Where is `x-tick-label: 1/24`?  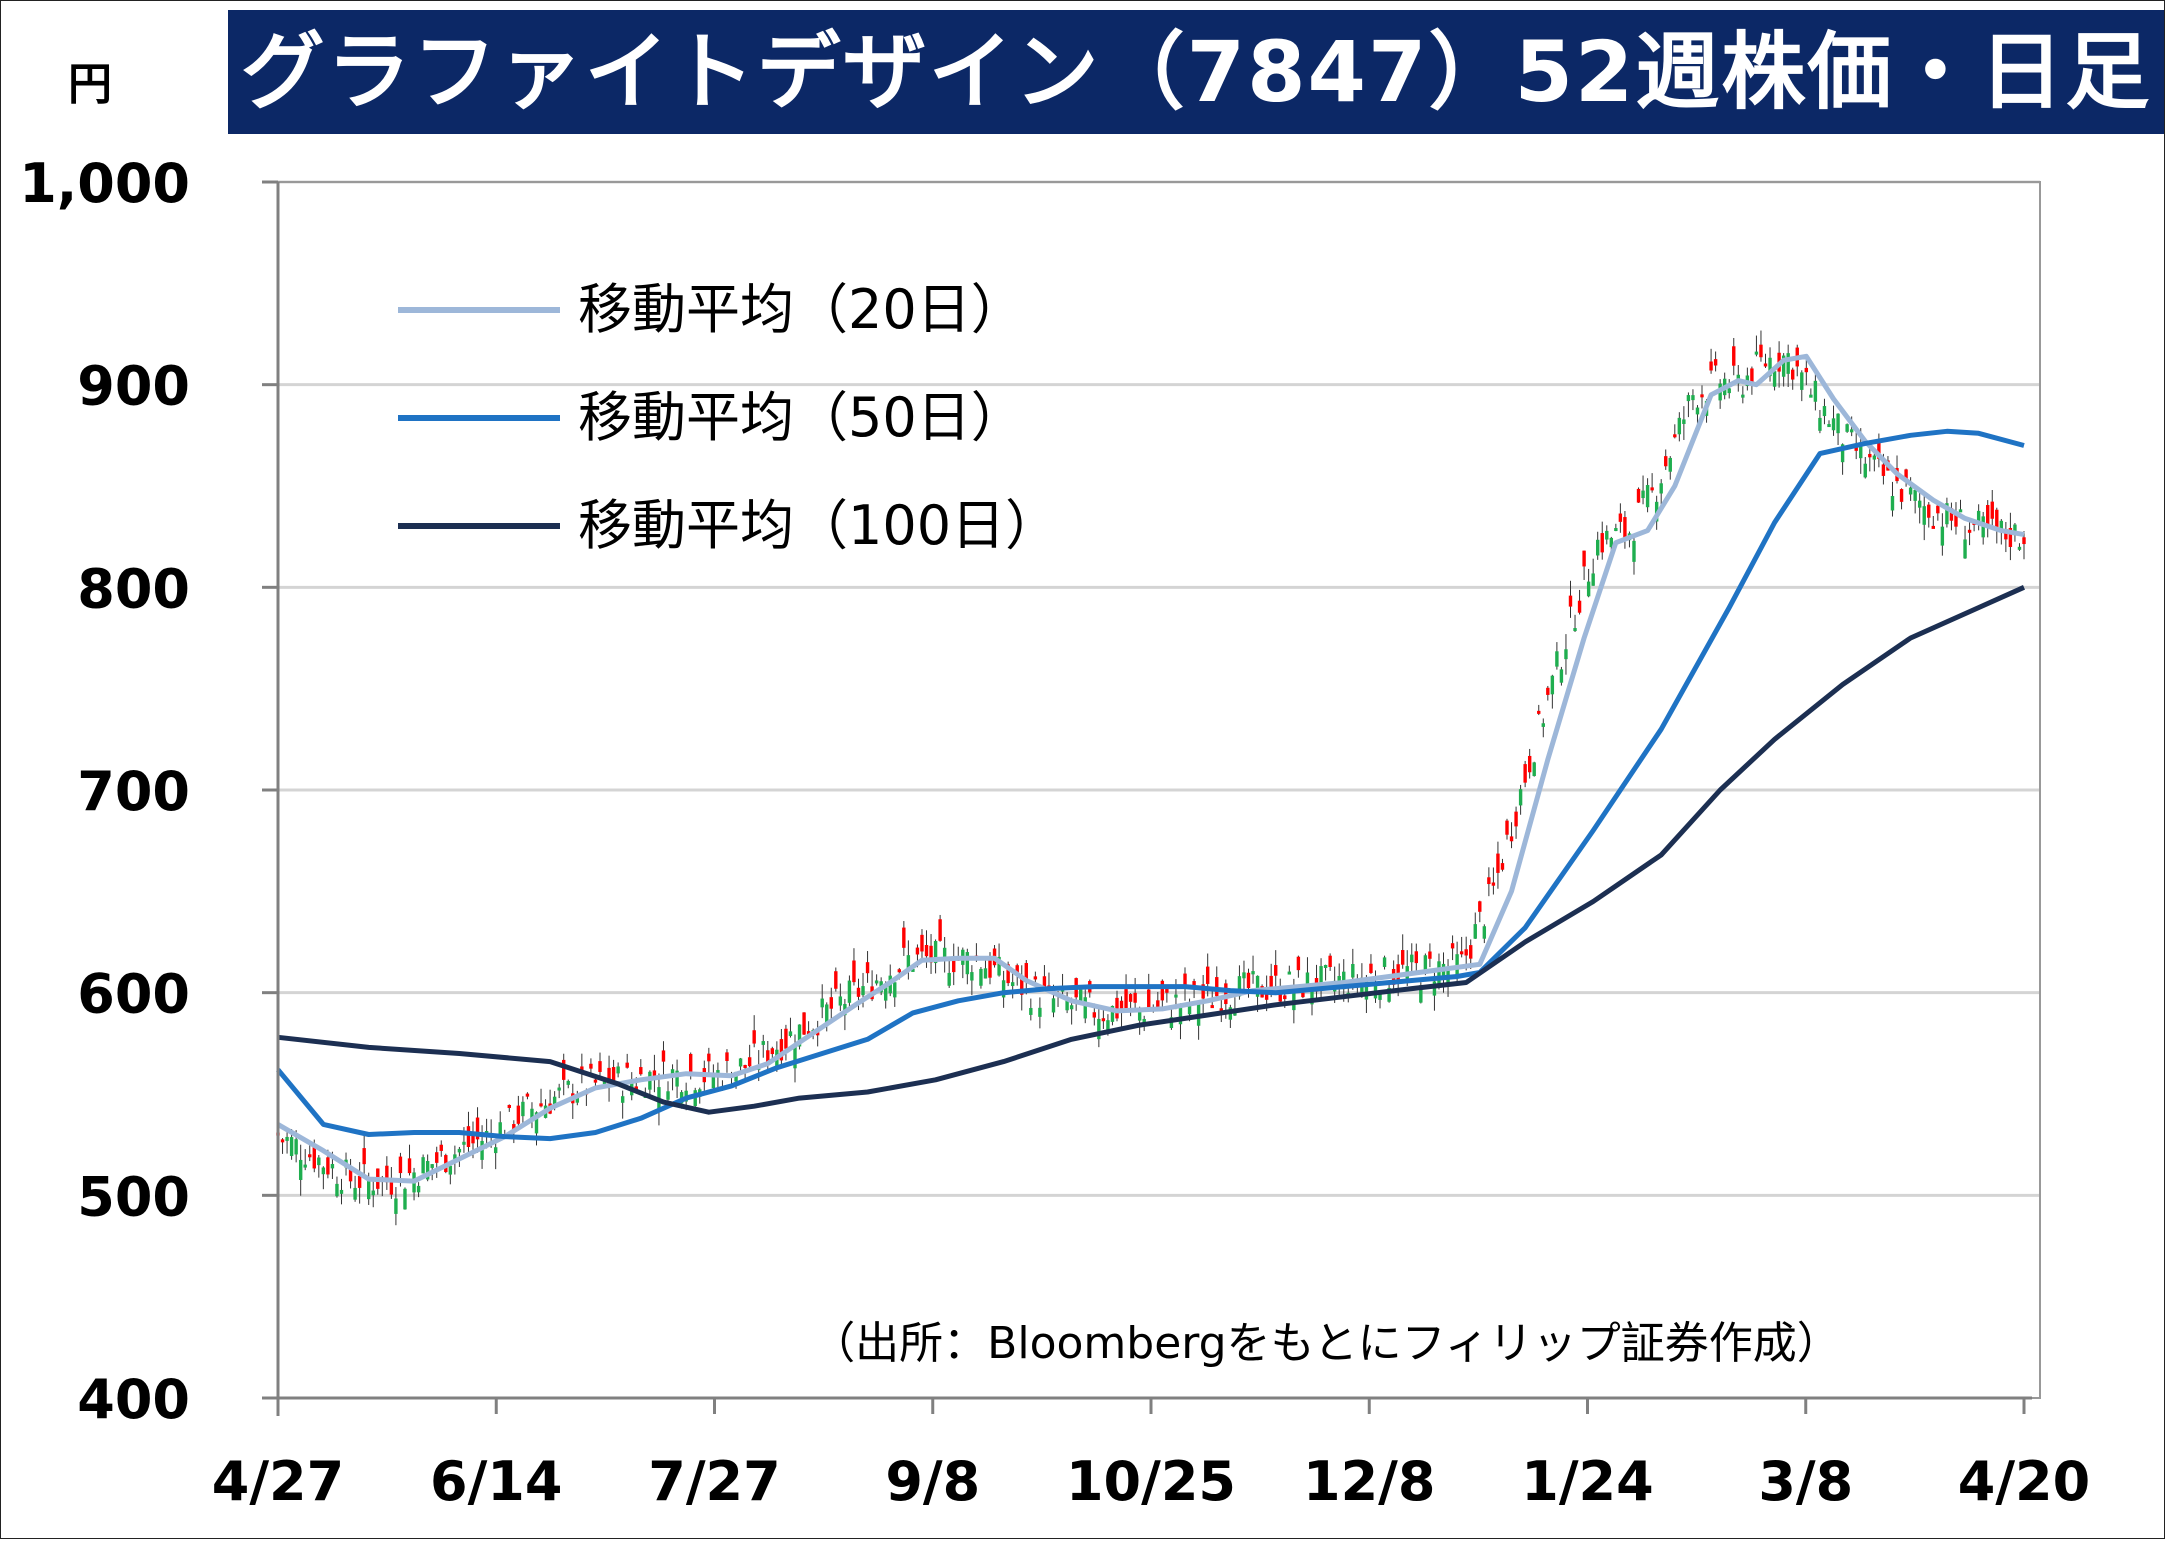 x-tick-label: 1/24 is located at coordinates (1587, 1481).